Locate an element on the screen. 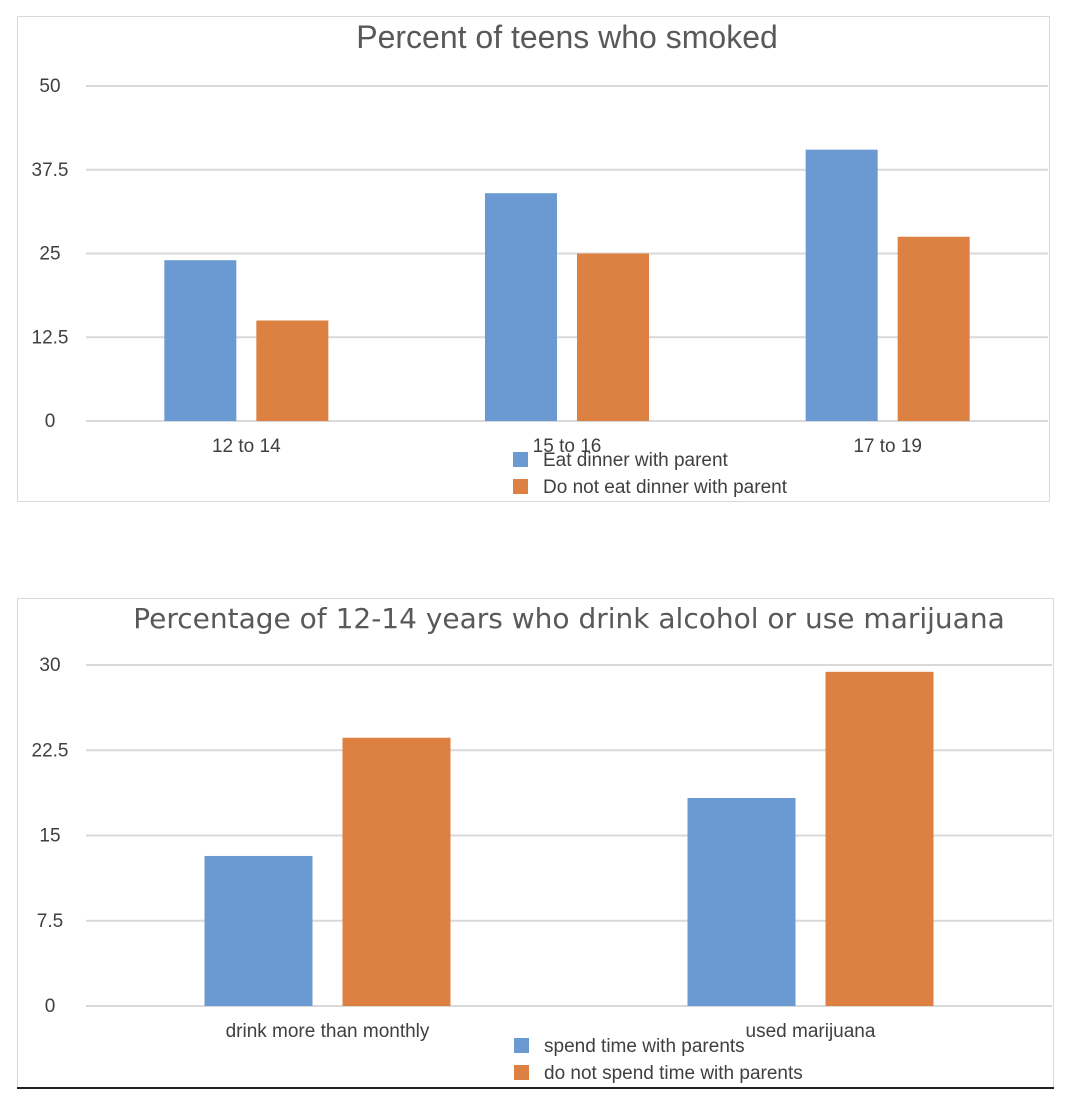  chart1-y-tick-label: 50 is located at coordinates (49, 86).